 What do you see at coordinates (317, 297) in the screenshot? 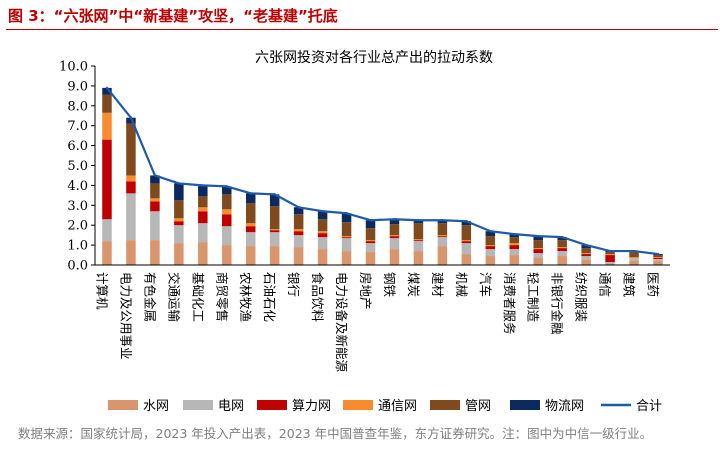
I see `x-tick-label: 食品饮料` at bounding box center [317, 297].